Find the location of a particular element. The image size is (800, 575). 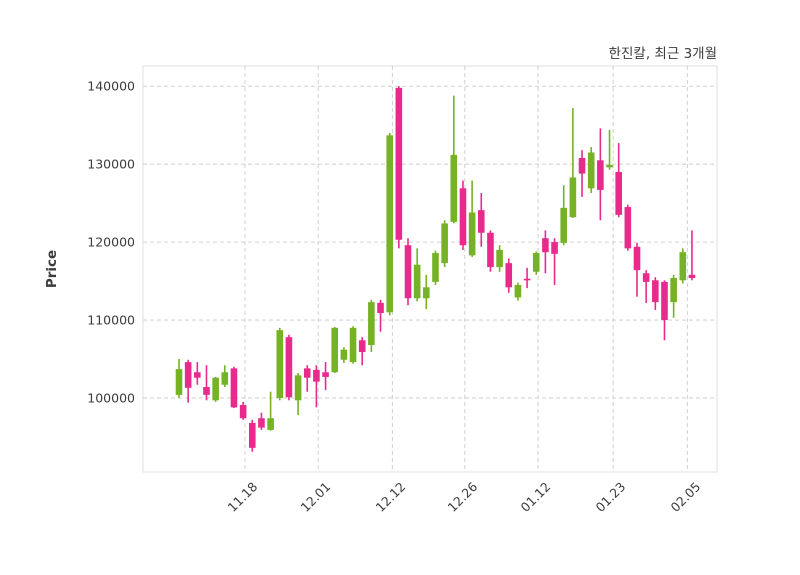

y-axis-label: Price is located at coordinates (52, 269).